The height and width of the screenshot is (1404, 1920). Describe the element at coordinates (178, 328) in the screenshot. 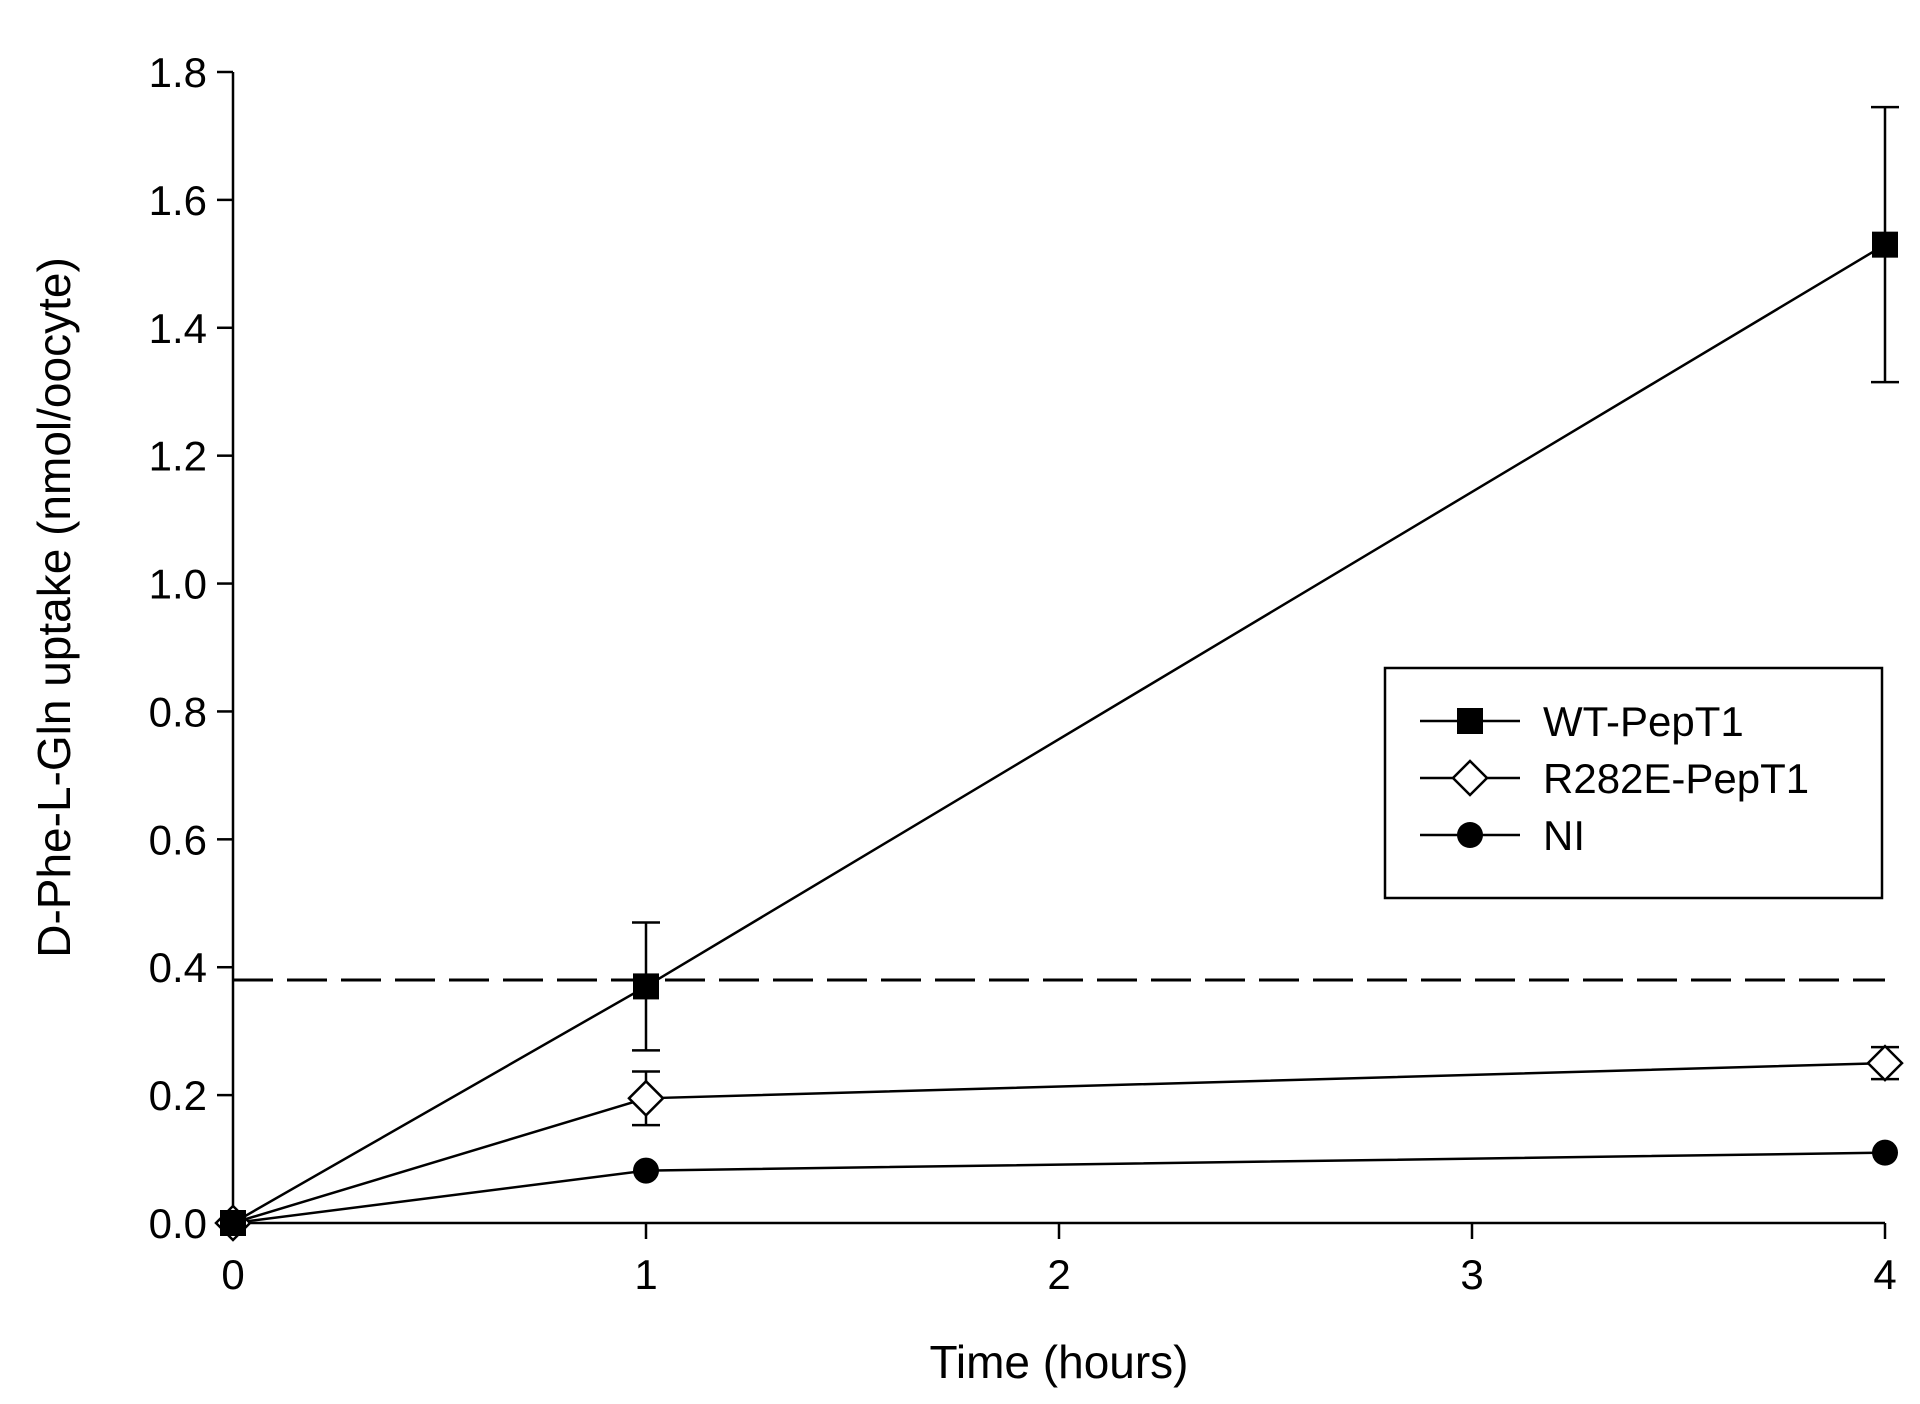

I see `y-tick-label: 1.4` at that location.